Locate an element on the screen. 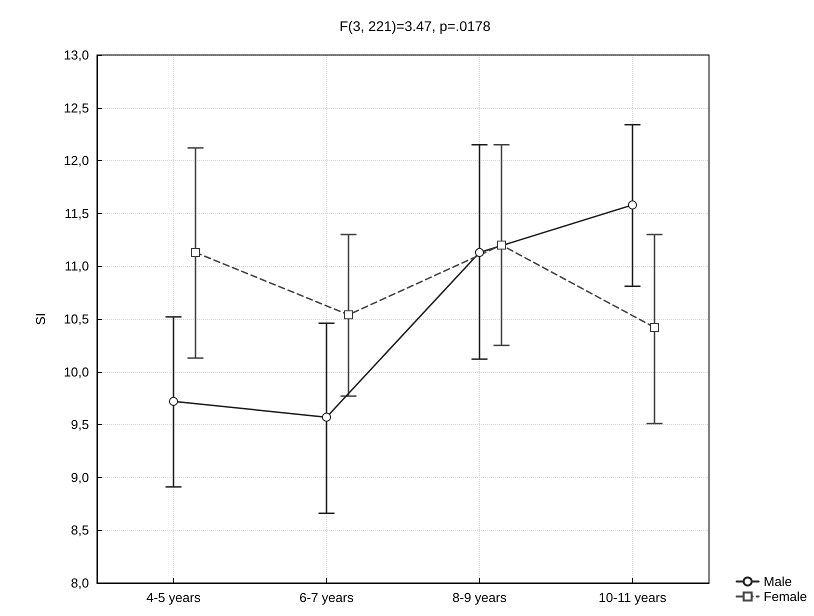 The height and width of the screenshot is (616, 814). y-axis-title: SI is located at coordinates (40, 319).